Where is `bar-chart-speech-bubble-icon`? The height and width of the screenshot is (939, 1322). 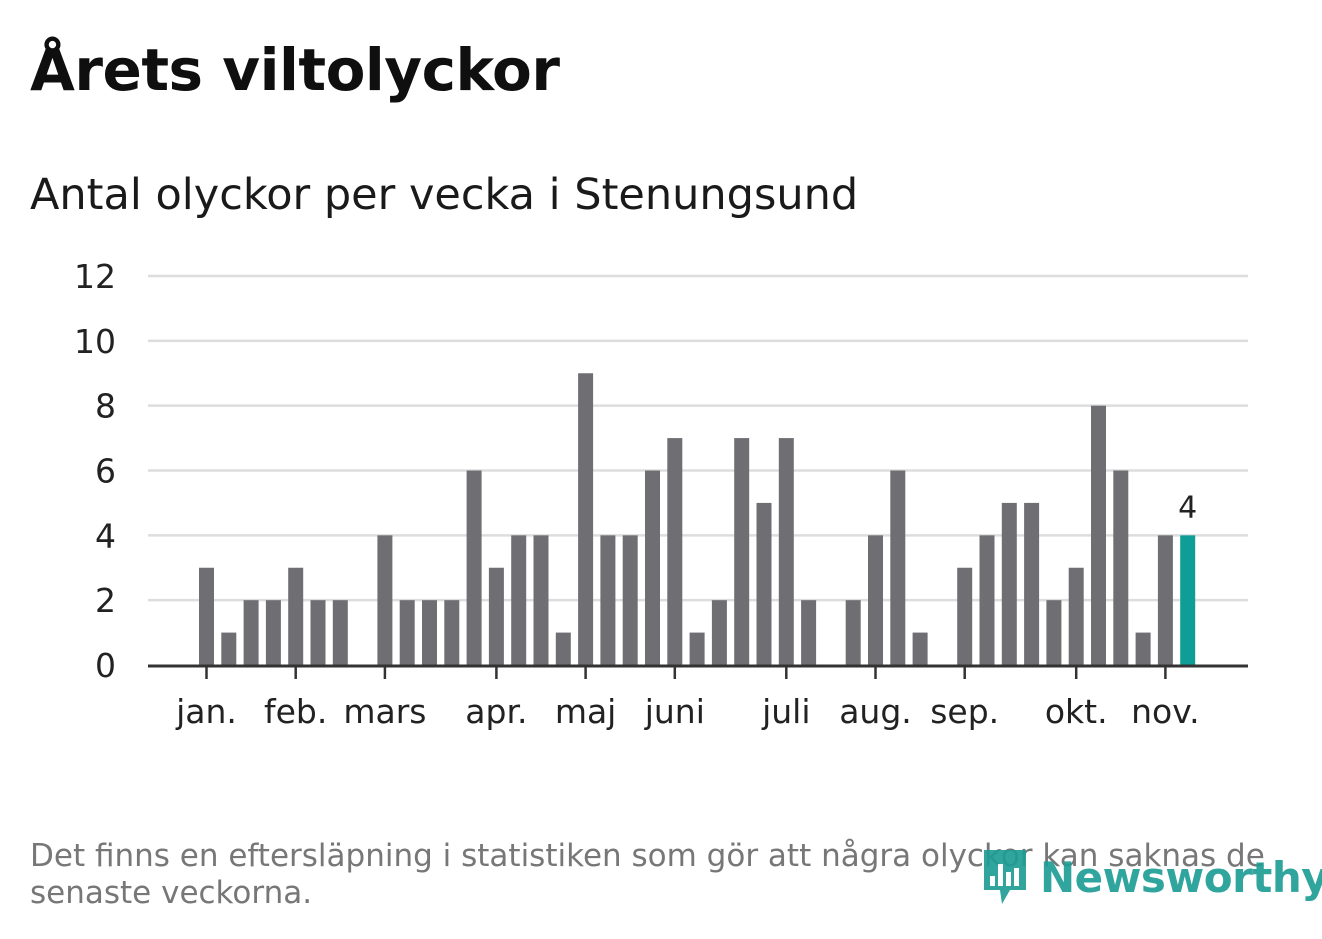
bar-chart-speech-bubble-icon is located at coordinates (1005, 877).